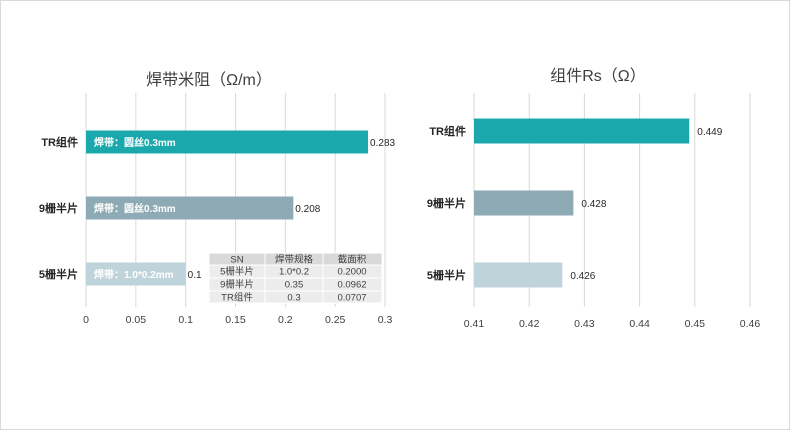 Image resolution: width=790 pixels, height=431 pixels. I want to click on x-tick-label: 0.44, so click(639, 324).